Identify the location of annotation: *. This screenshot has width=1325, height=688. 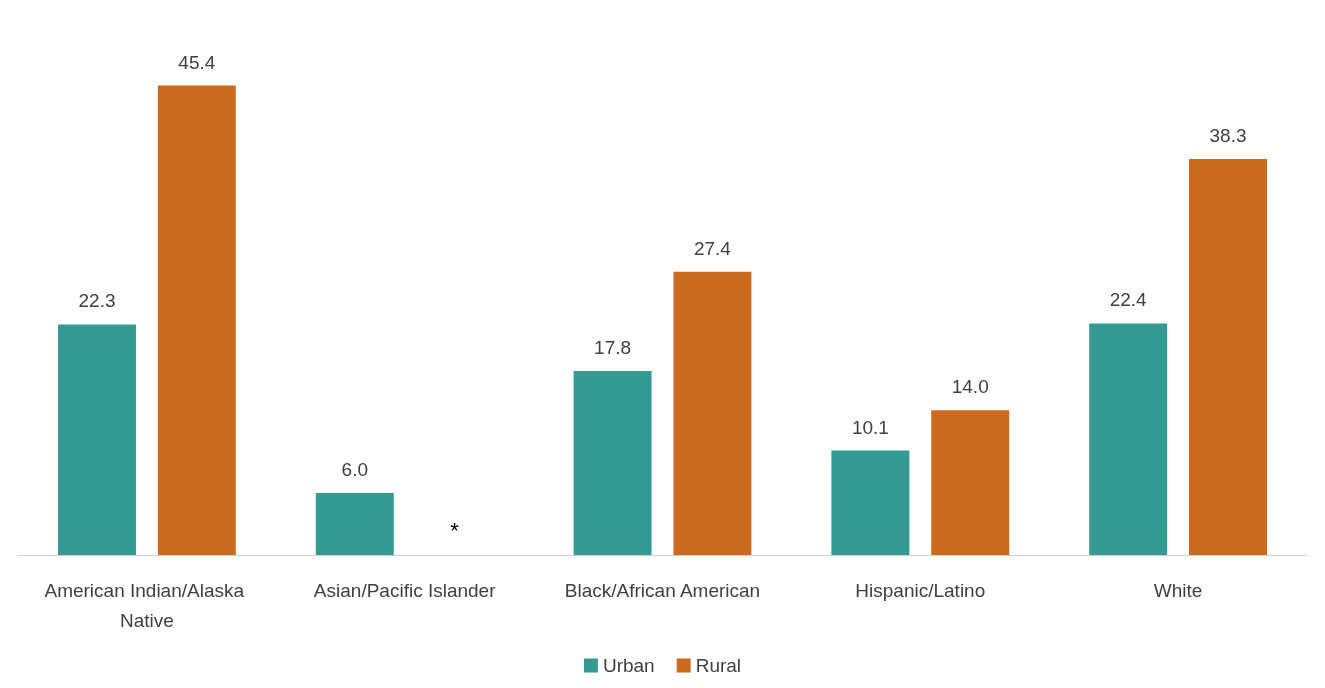
(455, 530).